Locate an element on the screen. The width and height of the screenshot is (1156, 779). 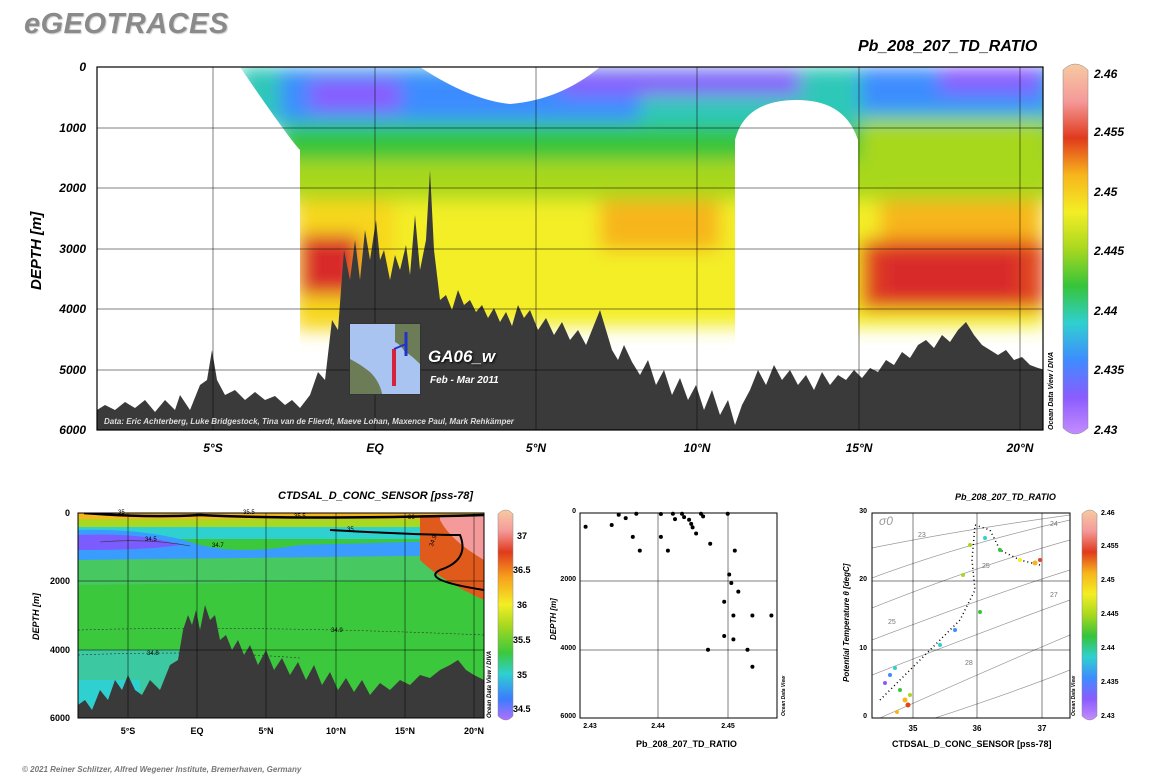
salinity-cbar-tick-3: 35.5 is located at coordinates (522, 640).